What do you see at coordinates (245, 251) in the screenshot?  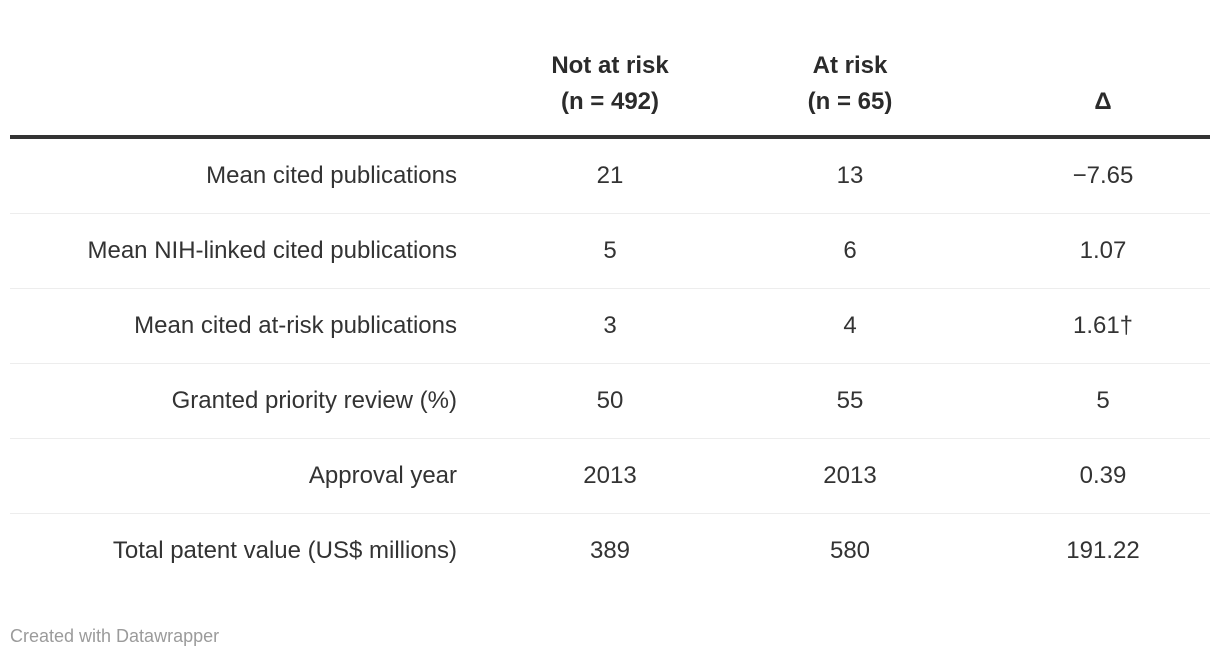 I see `row-label: Mean NIH-linked cited publications` at bounding box center [245, 251].